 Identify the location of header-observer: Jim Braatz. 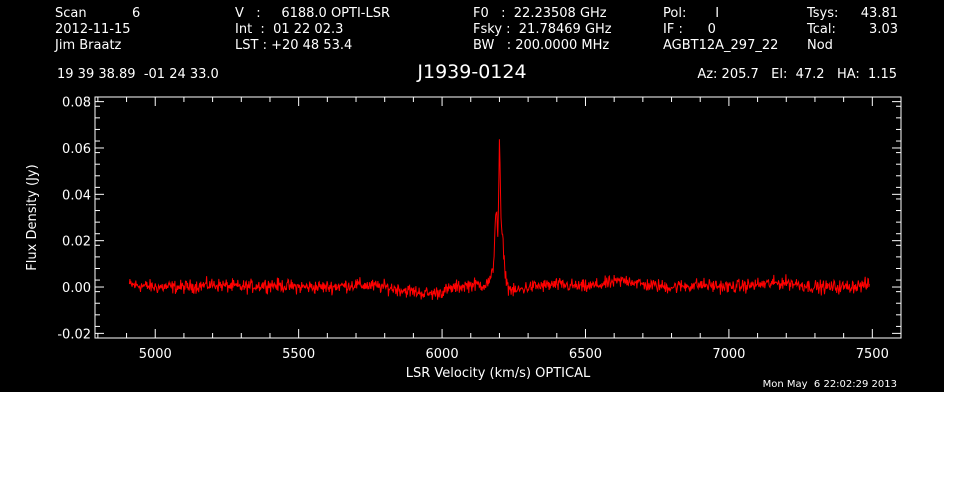
(88, 45).